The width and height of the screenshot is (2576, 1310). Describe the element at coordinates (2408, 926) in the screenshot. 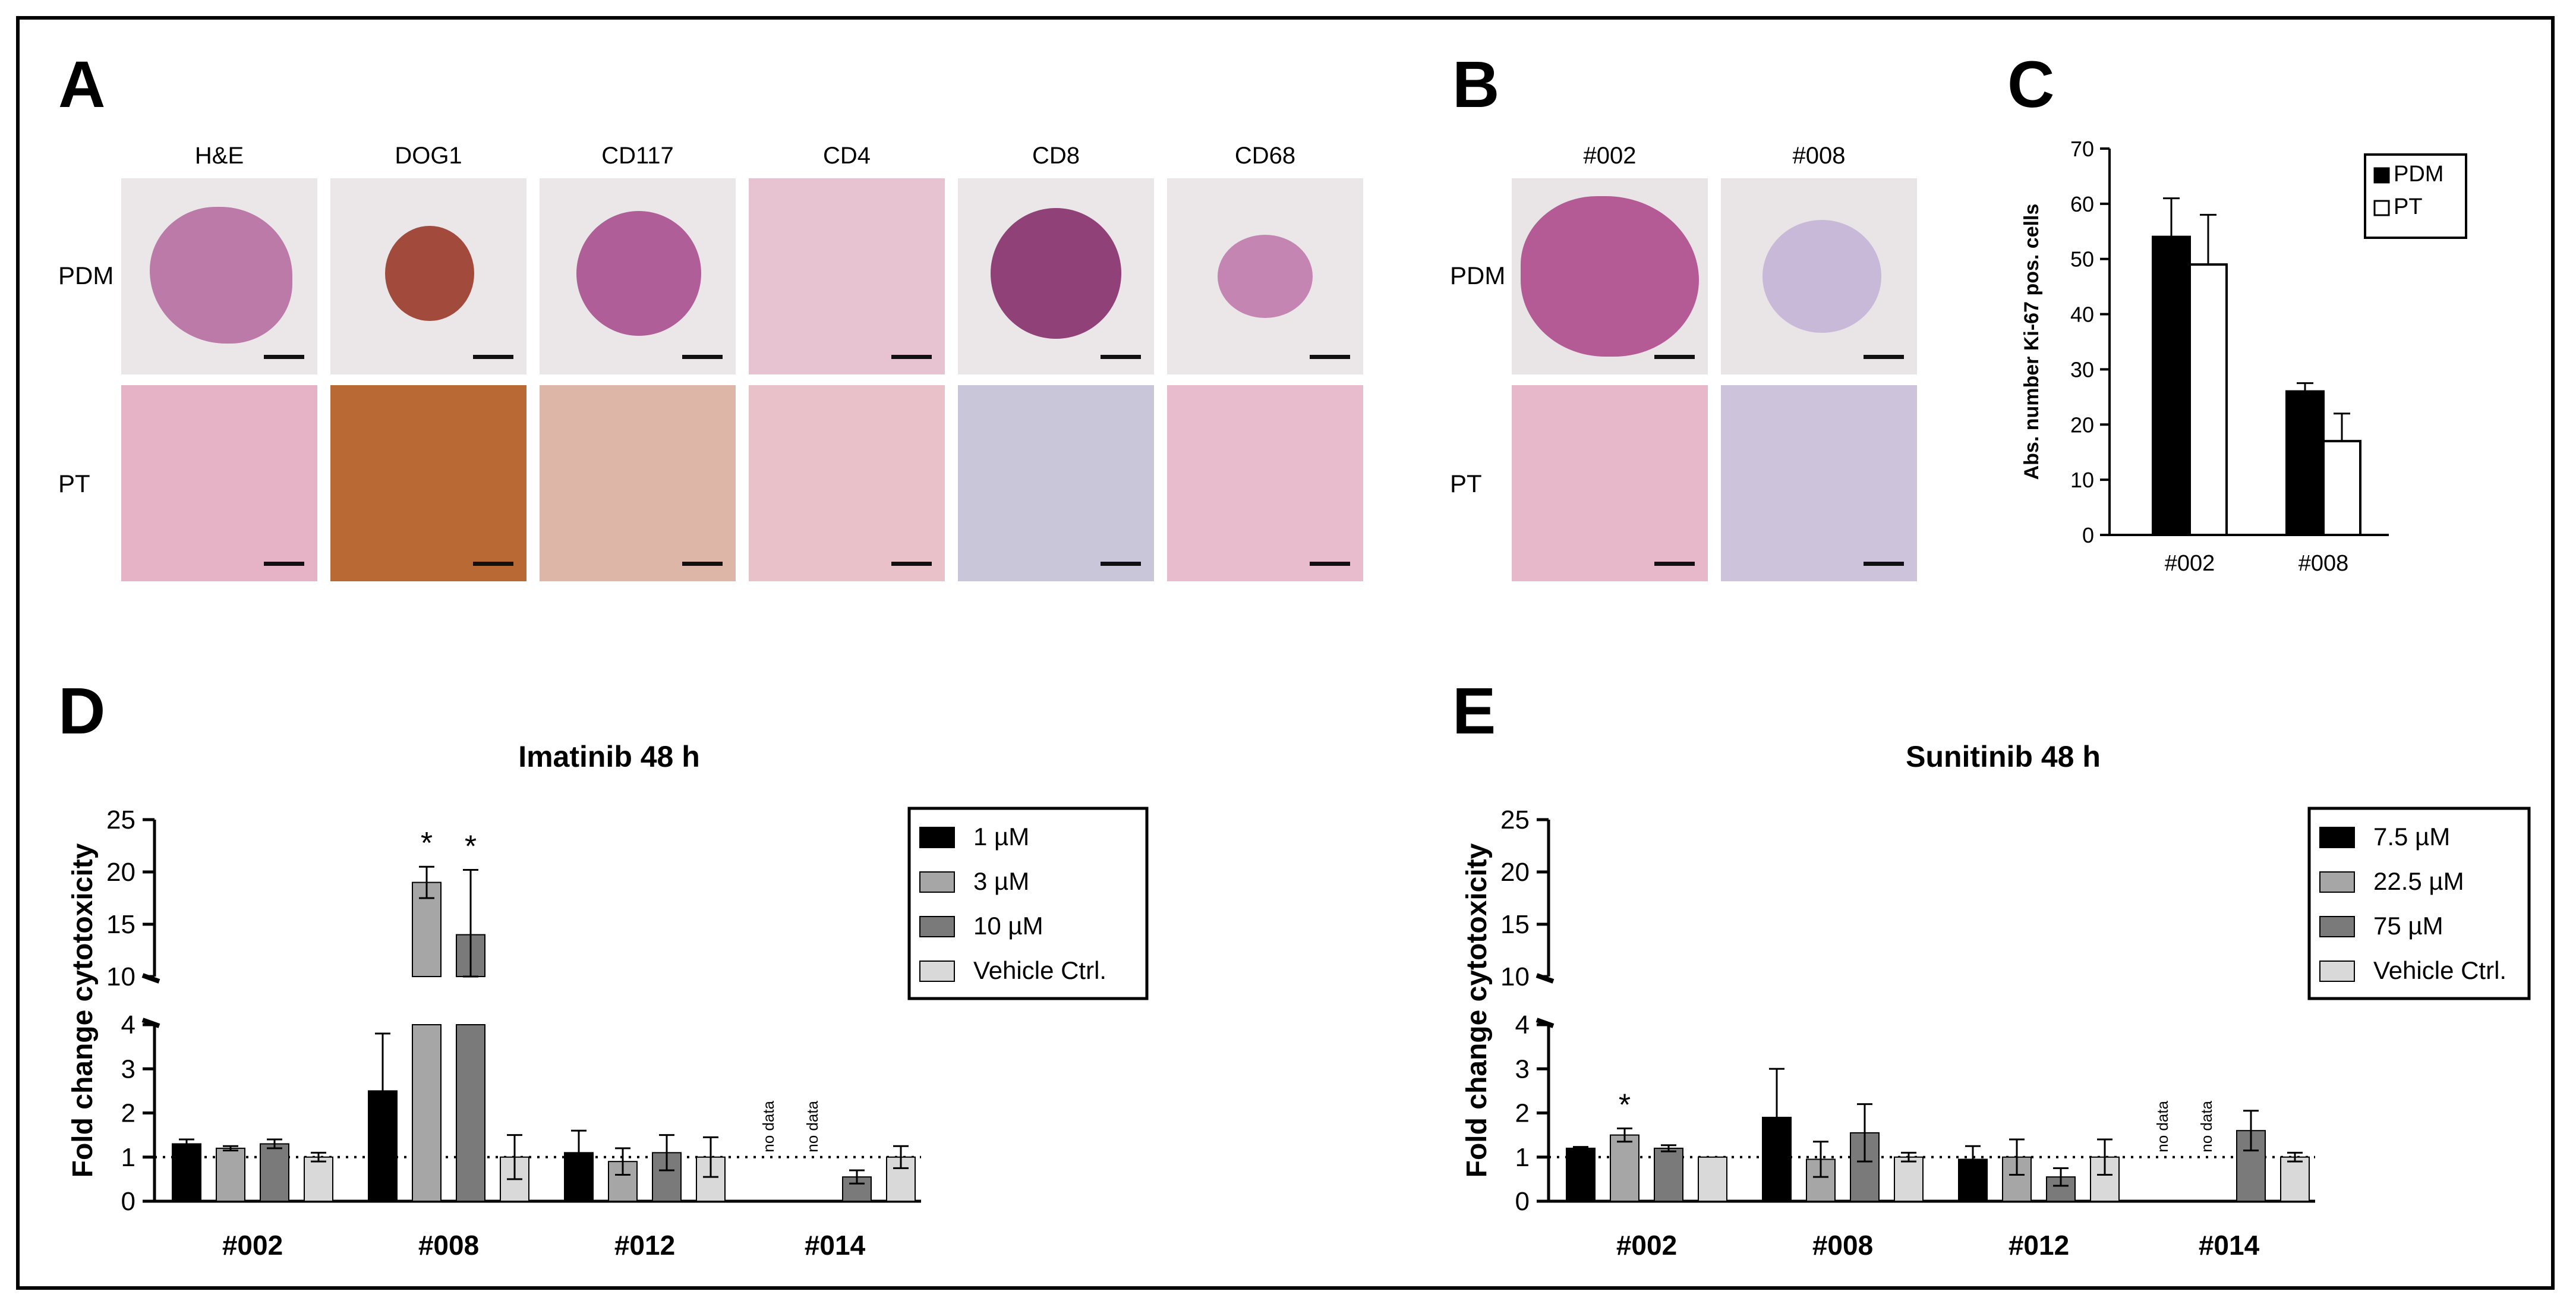

I see `legend-label: 75 µM` at that location.